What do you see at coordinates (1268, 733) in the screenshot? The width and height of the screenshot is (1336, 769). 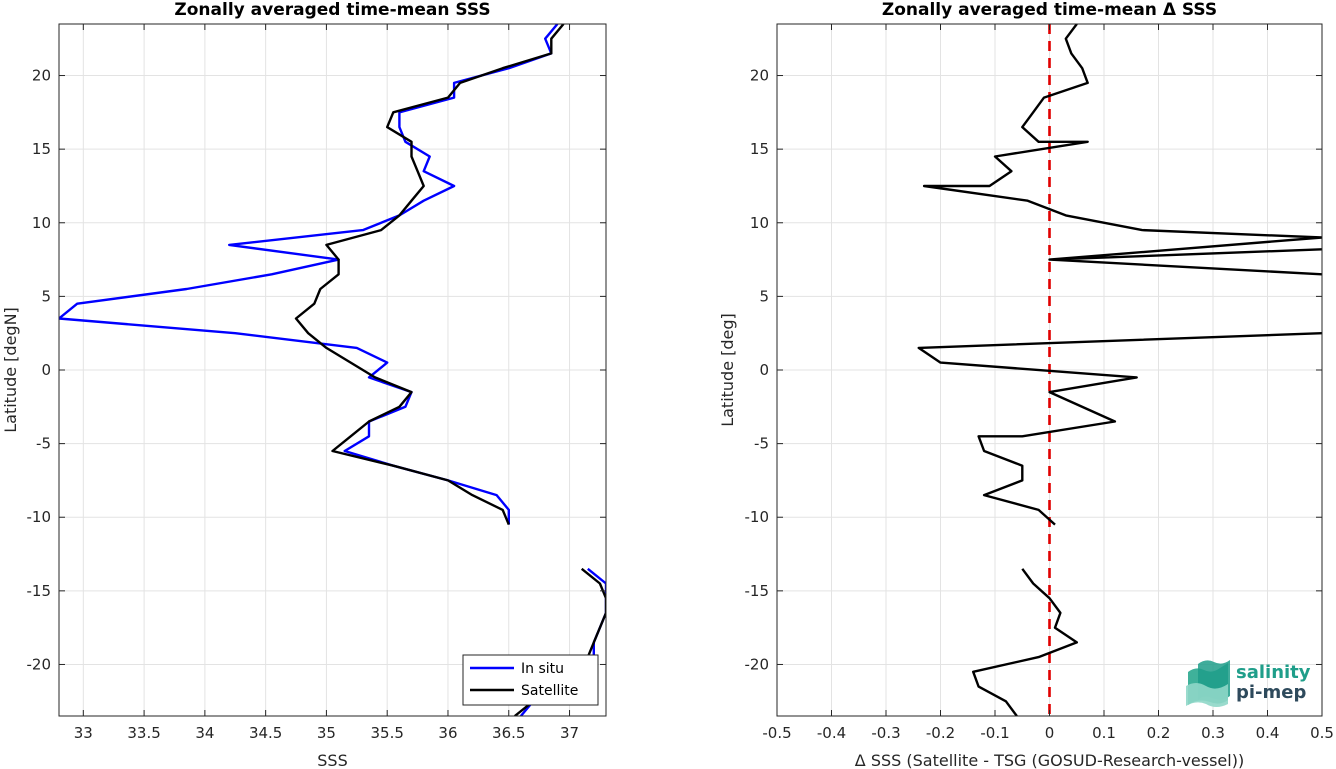 I see `x-tick-label: 0.4` at bounding box center [1268, 733].